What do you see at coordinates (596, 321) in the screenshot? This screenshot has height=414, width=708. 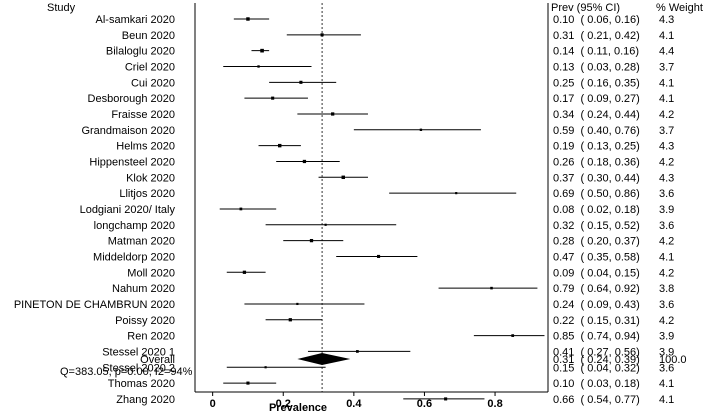 I see `estimate-ci-text: 0.22 ( 0.15, 0.31)` at bounding box center [596, 321].